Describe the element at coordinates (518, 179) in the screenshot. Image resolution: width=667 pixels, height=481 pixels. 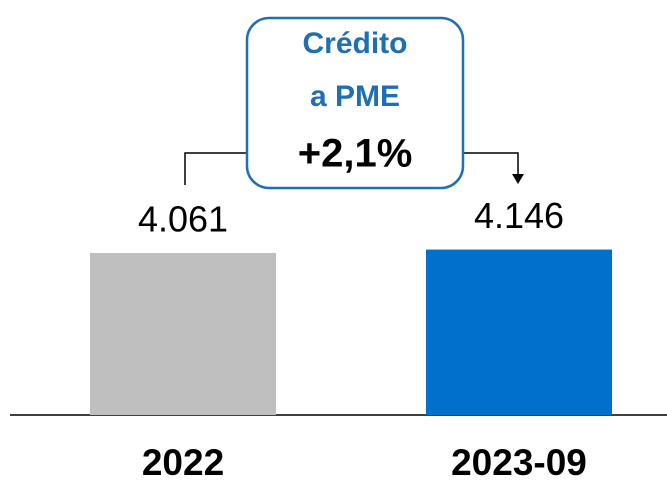
I see `connector-arrow` at that location.